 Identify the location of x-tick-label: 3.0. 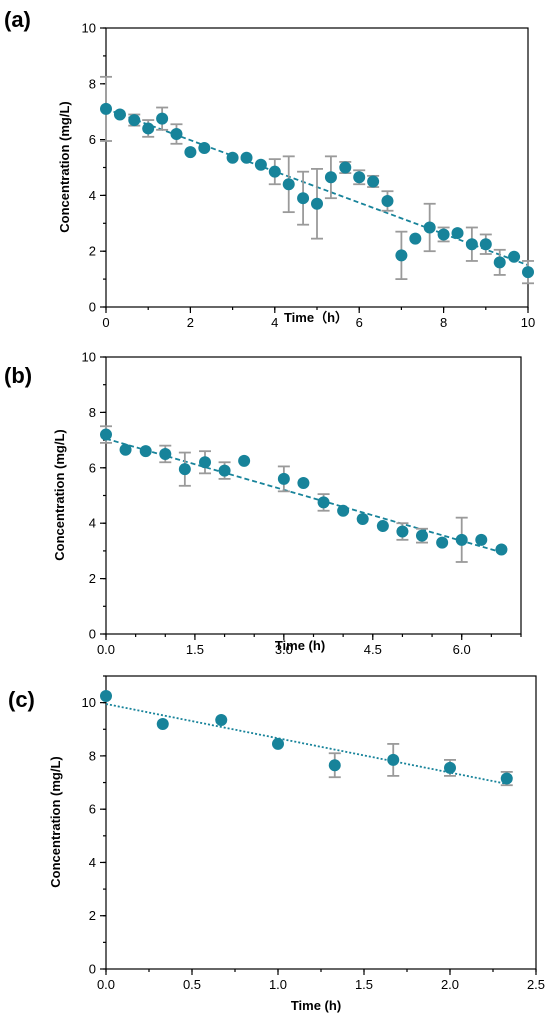
(284, 649).